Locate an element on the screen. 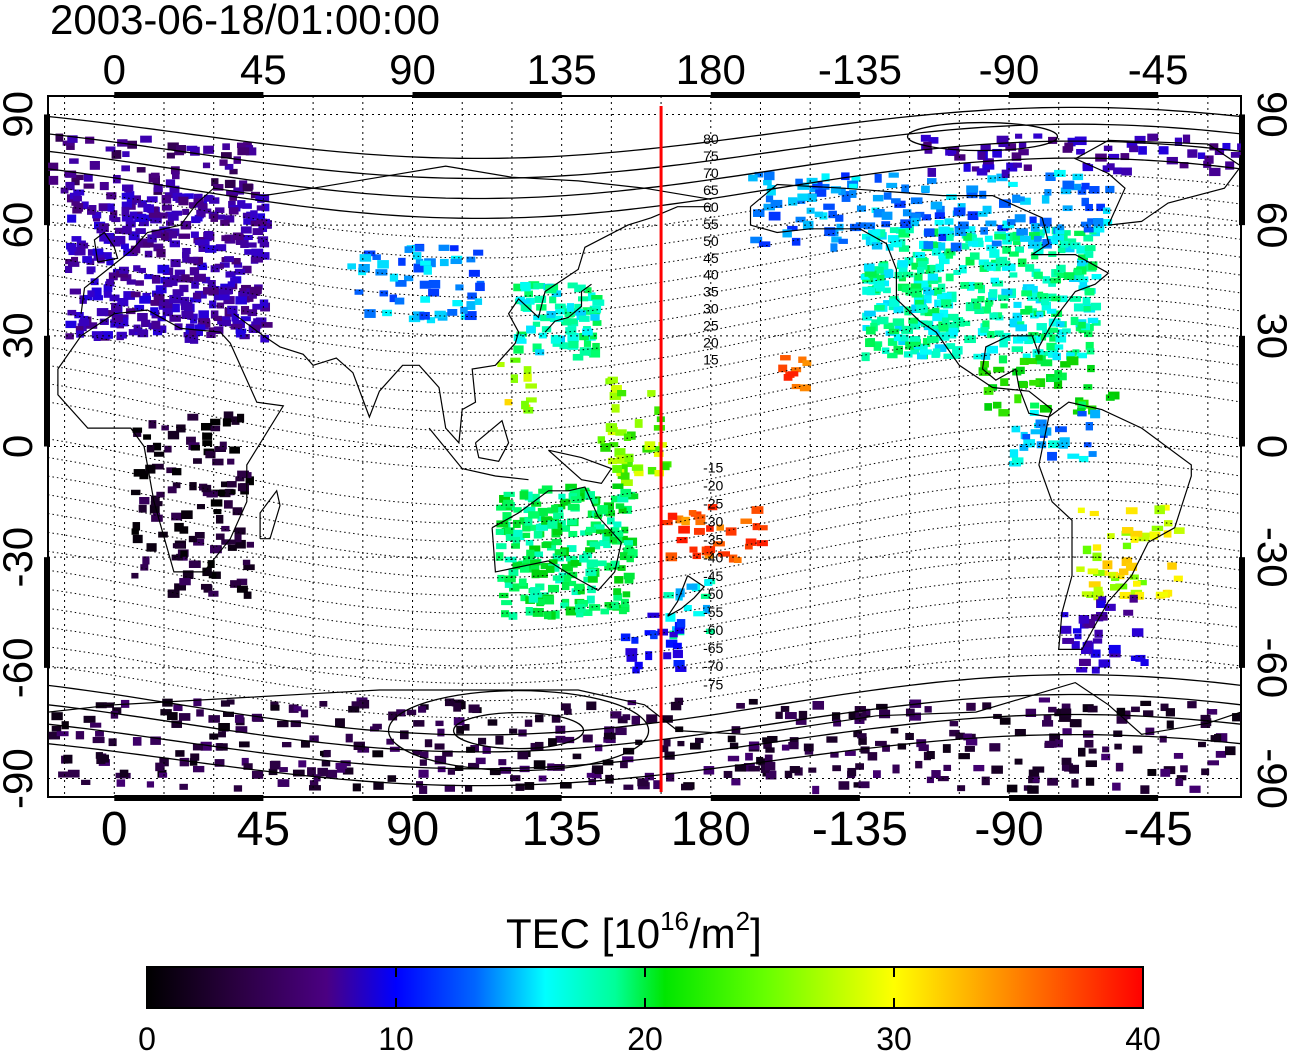 The image size is (1292, 1057). frame-bar-bottom is located at coordinates (785, 798).